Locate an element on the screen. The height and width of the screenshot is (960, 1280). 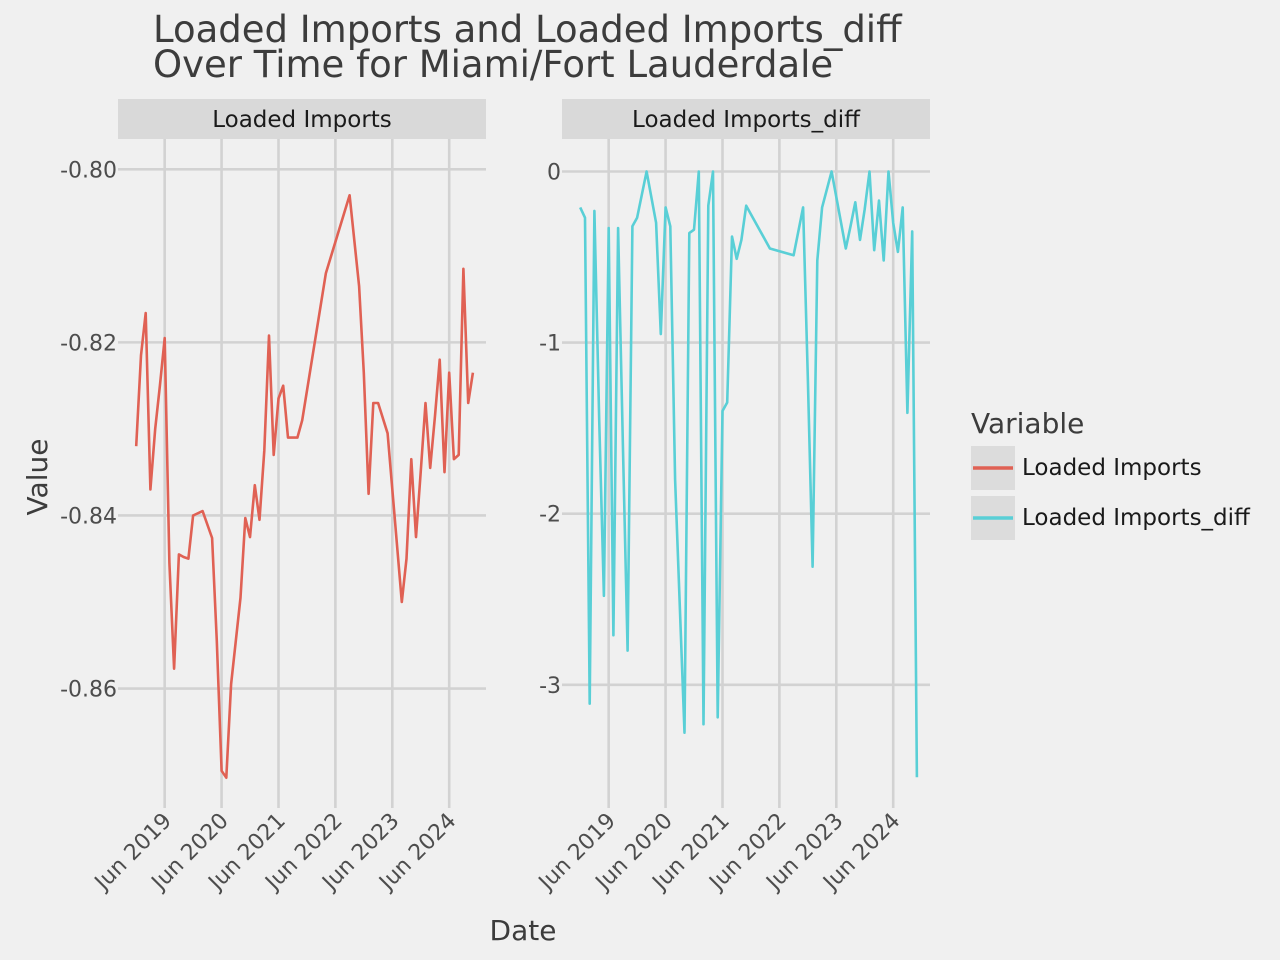
y-tick-label: -1 is located at coordinates (550, 344).